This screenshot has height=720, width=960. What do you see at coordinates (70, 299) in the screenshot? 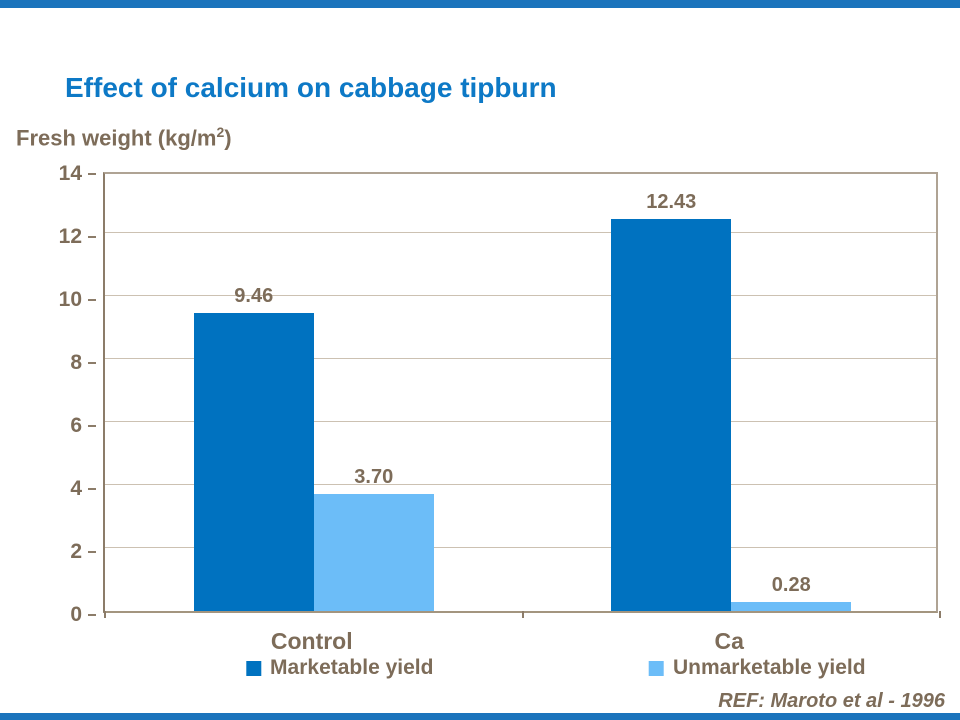
I see `y-tick-label-10: 10` at bounding box center [70, 299].